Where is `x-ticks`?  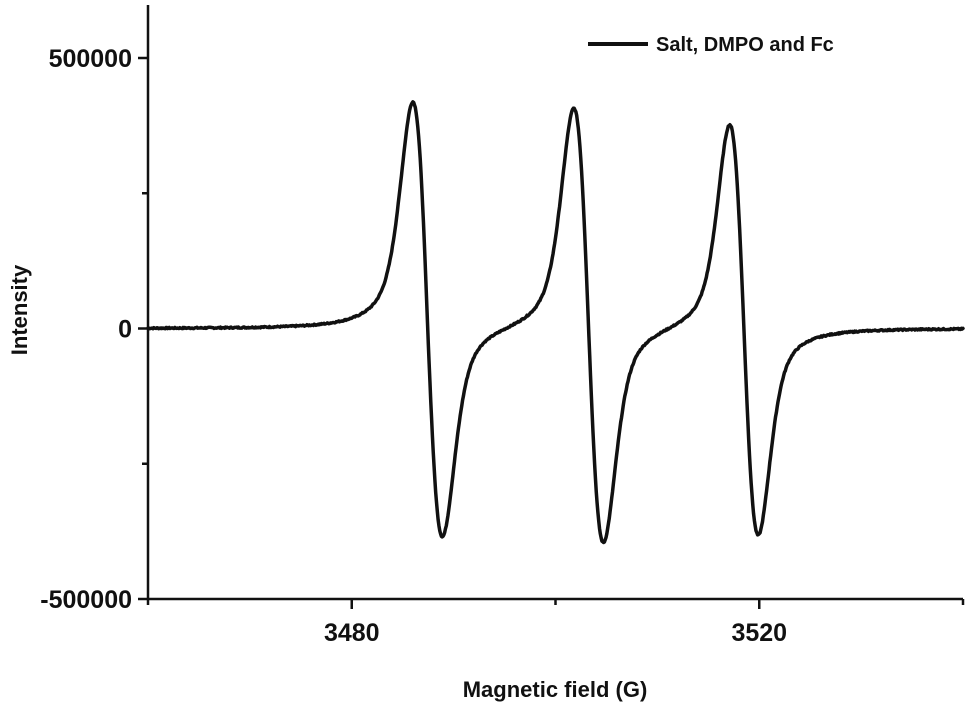
x-ticks is located at coordinates (555, 604).